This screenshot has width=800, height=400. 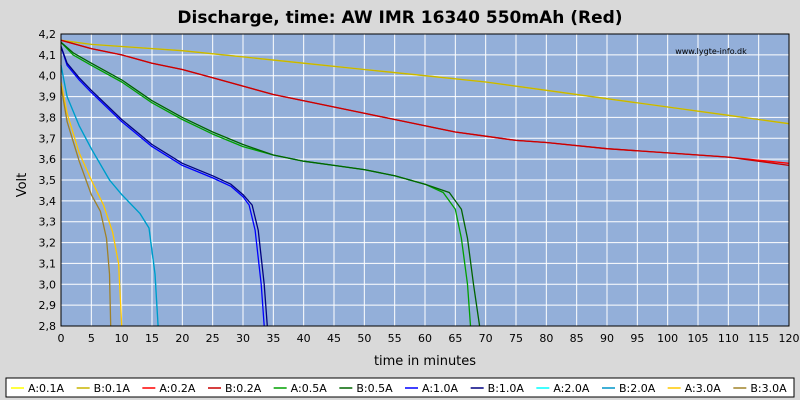 What do you see at coordinates (486, 338) in the screenshot?
I see `x-tick-label: 70` at bounding box center [486, 338].